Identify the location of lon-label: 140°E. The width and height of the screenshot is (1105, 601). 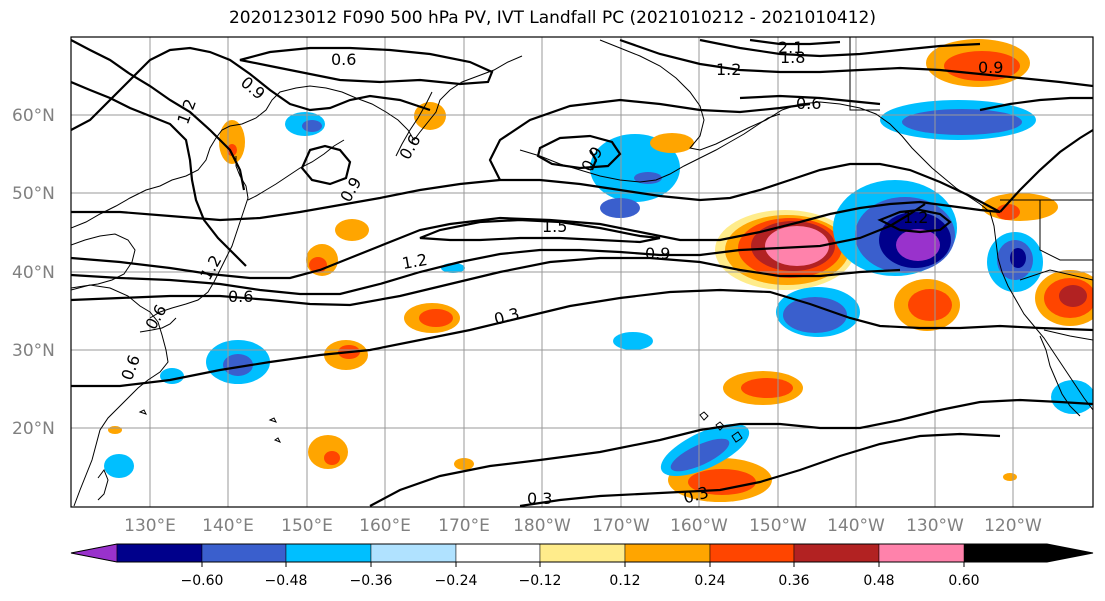
(228, 526).